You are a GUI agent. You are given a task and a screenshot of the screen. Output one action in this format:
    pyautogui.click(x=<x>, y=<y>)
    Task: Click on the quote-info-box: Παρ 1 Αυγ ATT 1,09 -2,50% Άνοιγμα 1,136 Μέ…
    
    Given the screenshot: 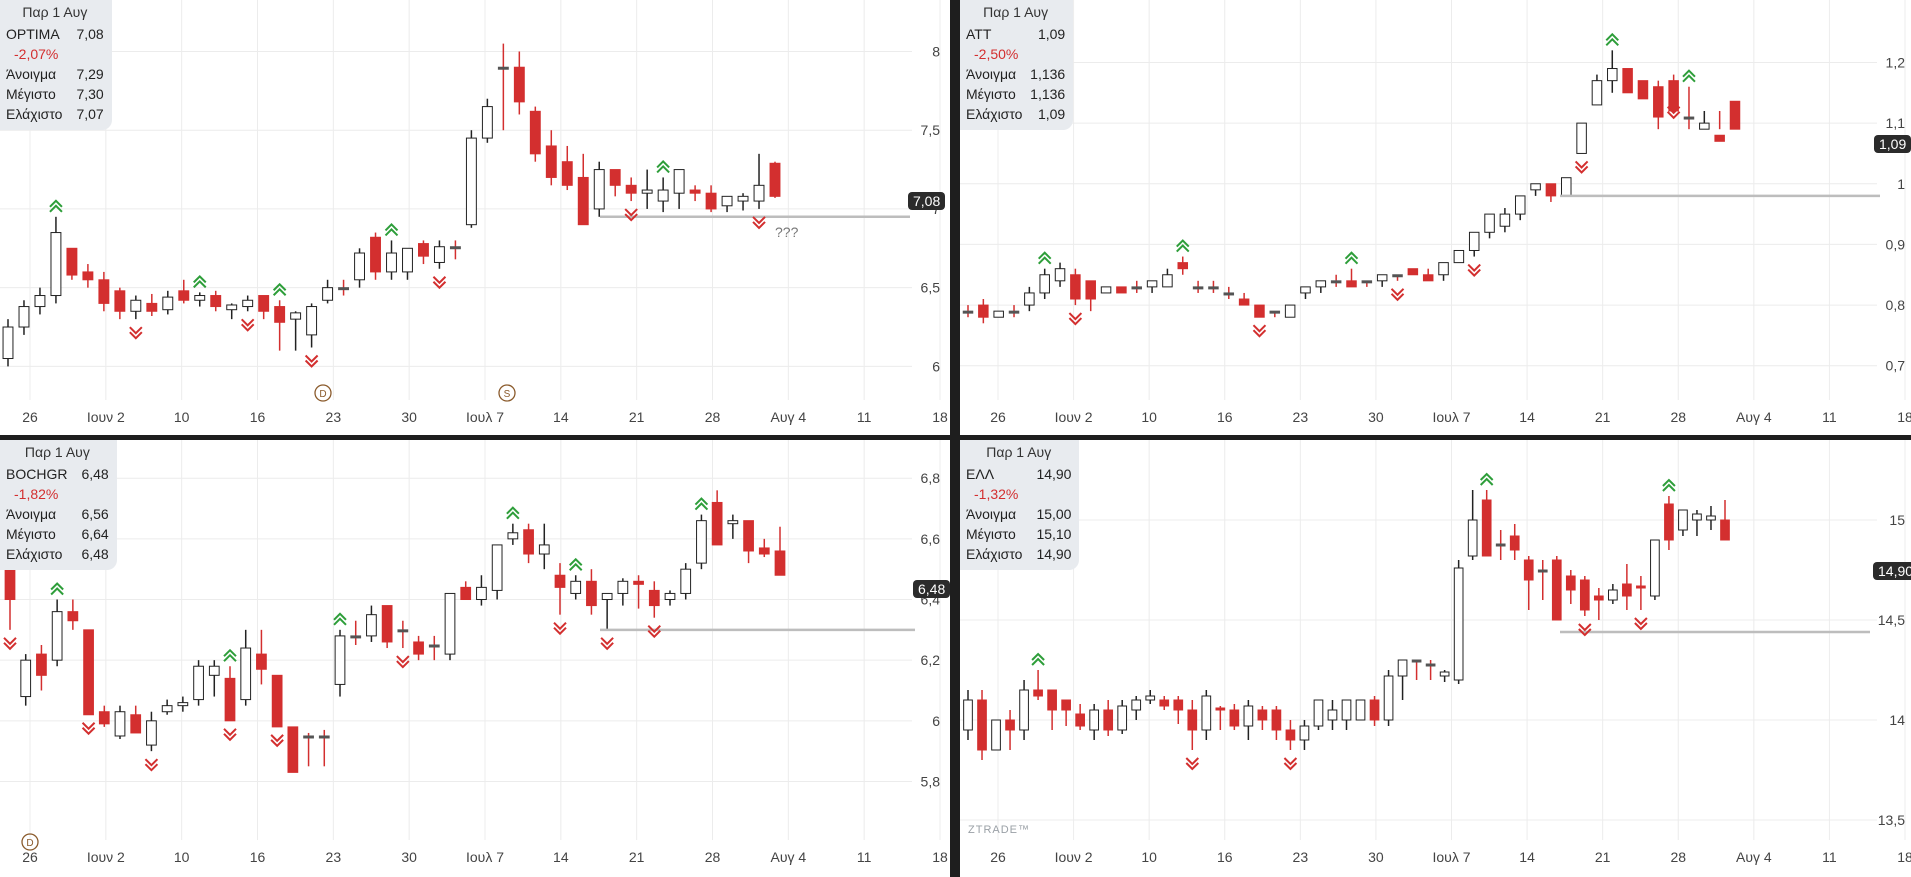 What is the action you would take?
    pyautogui.click(x=1017, y=65)
    